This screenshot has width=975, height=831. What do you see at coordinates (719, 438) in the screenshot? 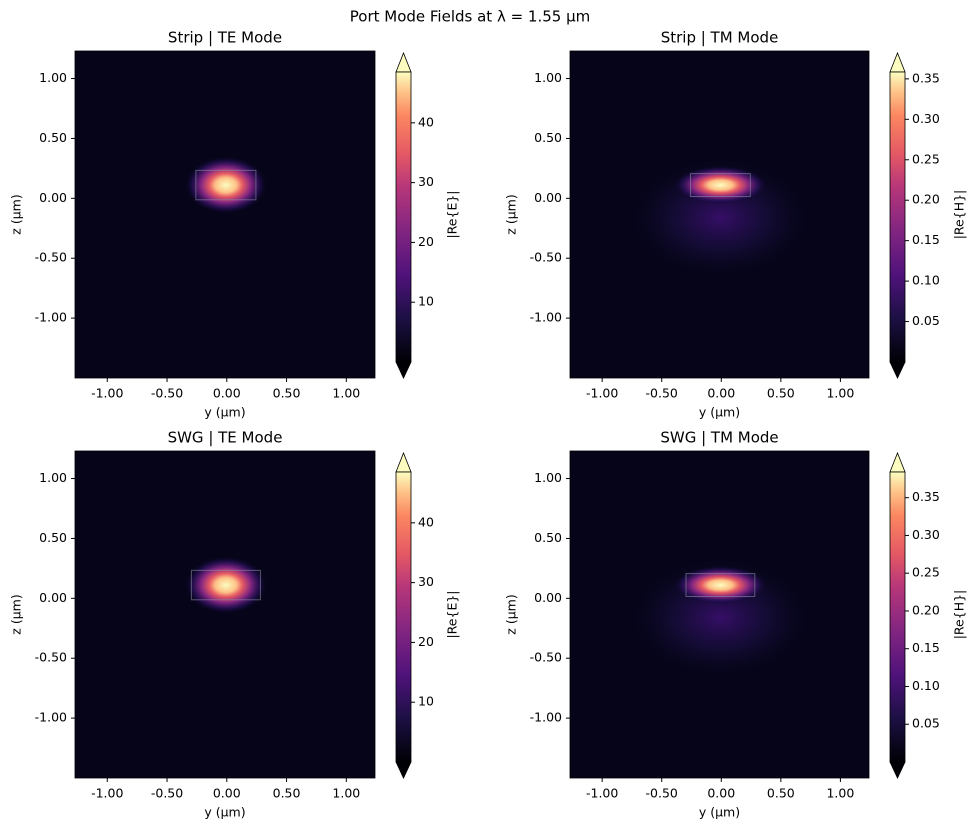
I see `axes-title: SWG | TM Mode` at bounding box center [719, 438].